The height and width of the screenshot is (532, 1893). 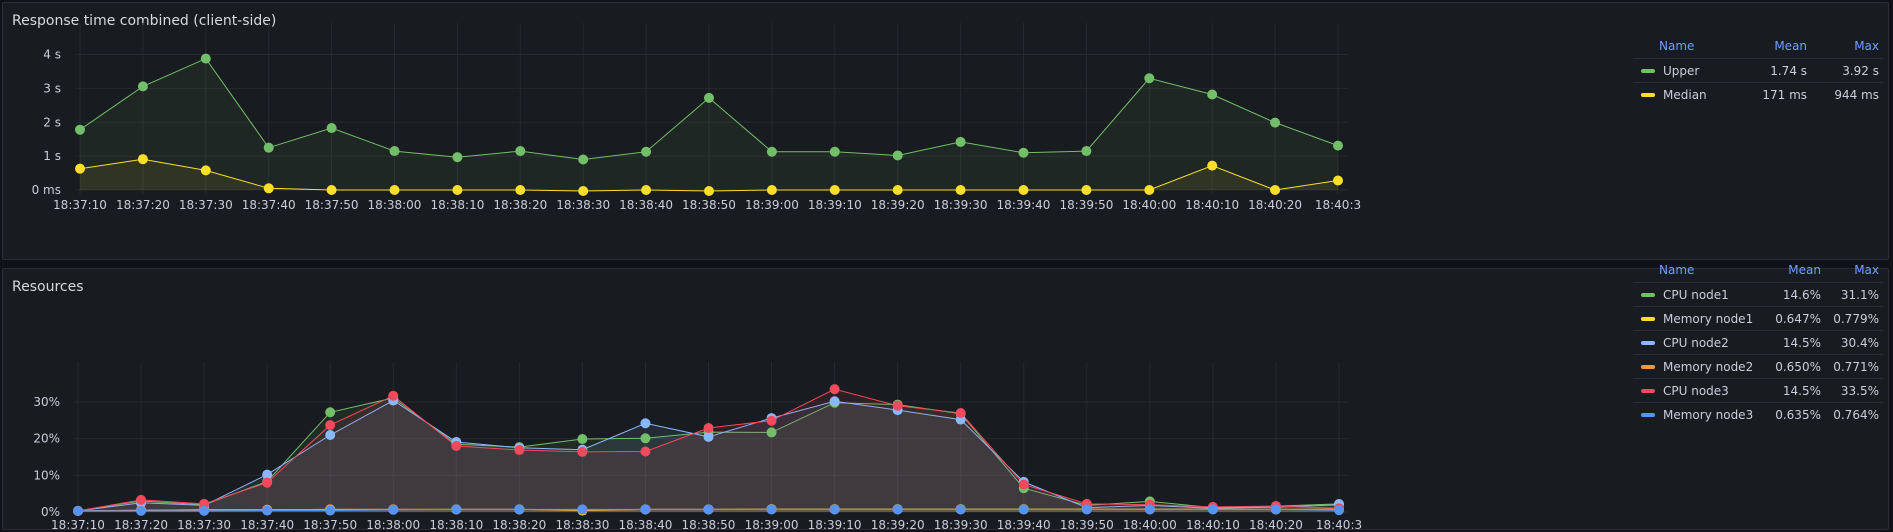 What do you see at coordinates (48, 287) in the screenshot?
I see `panel-title: Resources` at bounding box center [48, 287].